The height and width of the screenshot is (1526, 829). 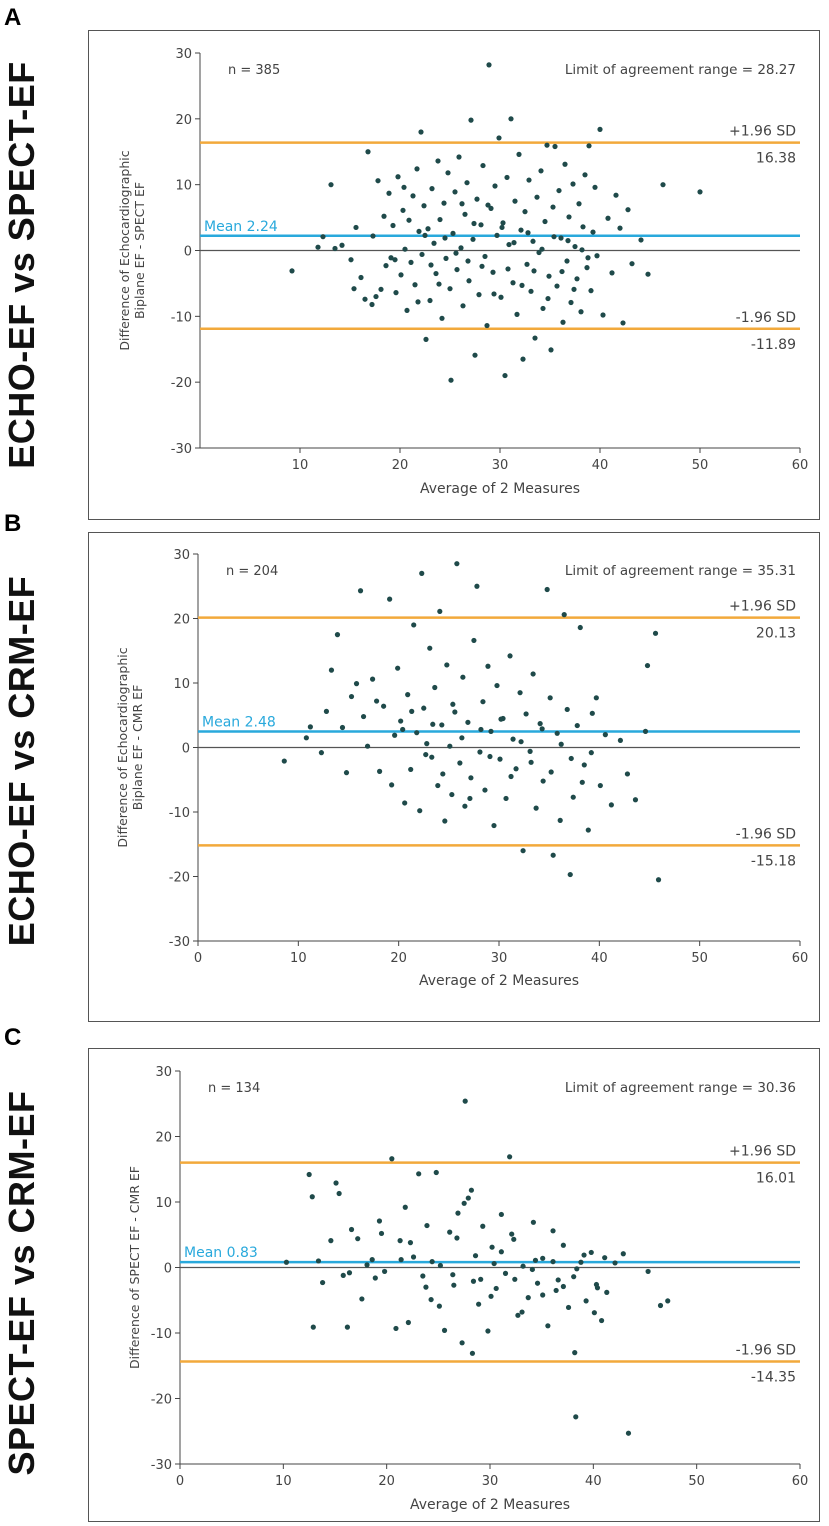 I want to click on y-axis-label-line: Biplane EF - SPECT EF, so click(x=139, y=250).